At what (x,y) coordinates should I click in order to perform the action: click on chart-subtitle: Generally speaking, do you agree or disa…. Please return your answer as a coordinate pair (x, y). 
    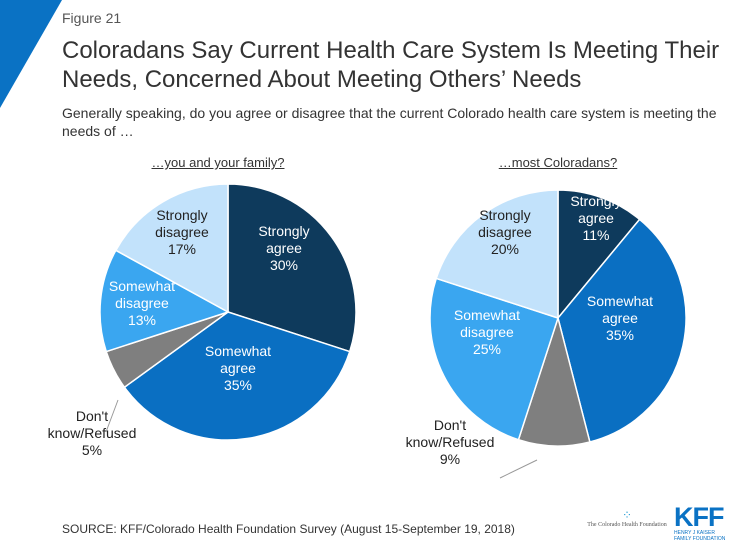
    Looking at the image, I should click on (389, 122).